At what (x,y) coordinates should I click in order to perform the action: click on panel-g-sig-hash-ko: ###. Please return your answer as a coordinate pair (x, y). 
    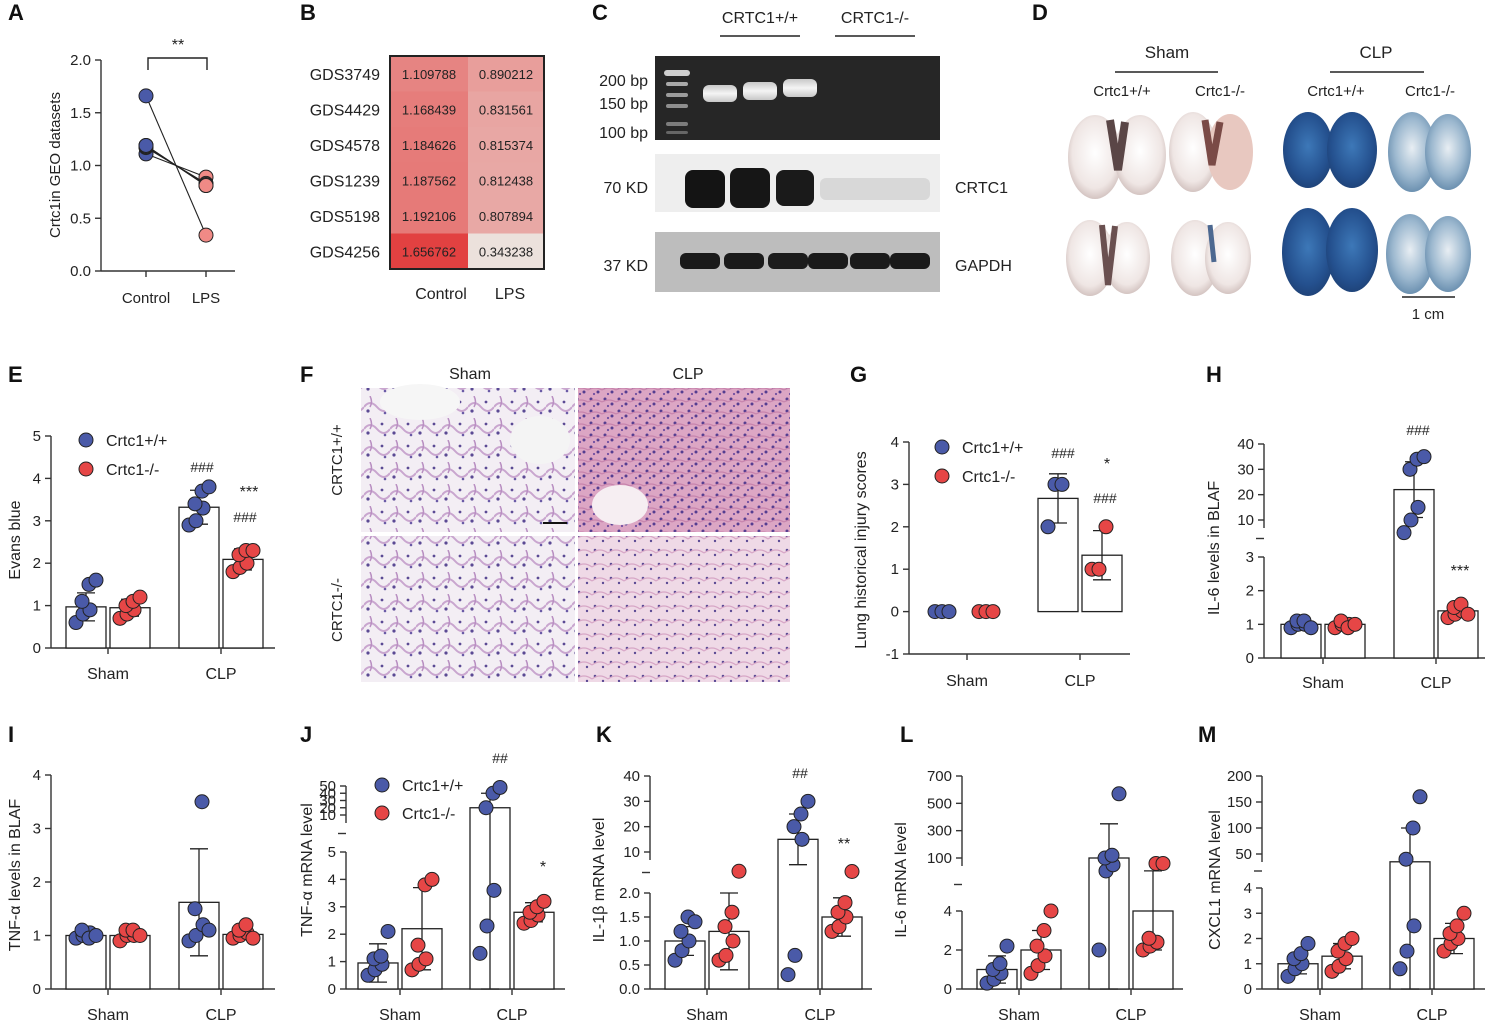
    Looking at the image, I should click on (1105, 498).